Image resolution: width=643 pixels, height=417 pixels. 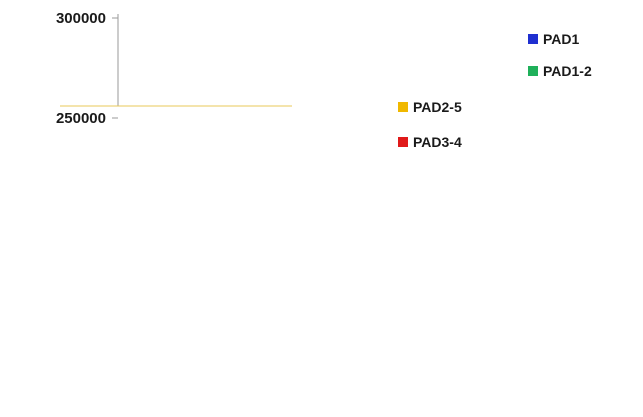 What do you see at coordinates (437, 107) in the screenshot?
I see `legend-label: PAD2-5` at bounding box center [437, 107].